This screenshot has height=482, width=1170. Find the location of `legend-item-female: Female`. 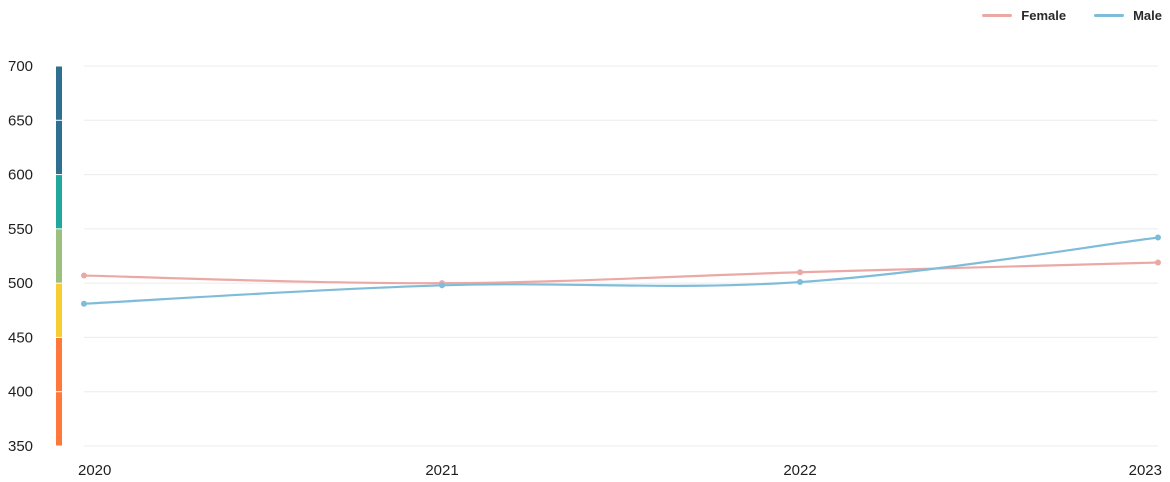

legend-item-female: Female is located at coordinates (1024, 15).